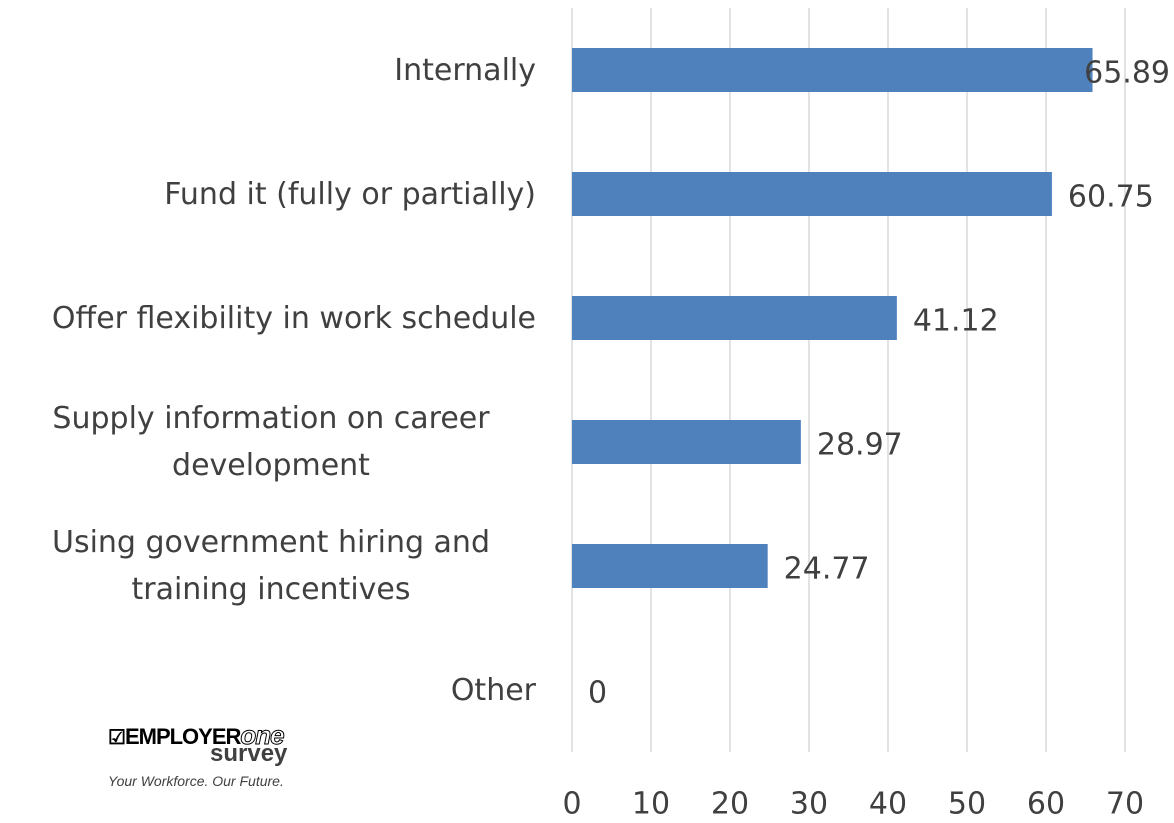 The height and width of the screenshot is (823, 1174). I want to click on value-label: 60.75, so click(1111, 197).